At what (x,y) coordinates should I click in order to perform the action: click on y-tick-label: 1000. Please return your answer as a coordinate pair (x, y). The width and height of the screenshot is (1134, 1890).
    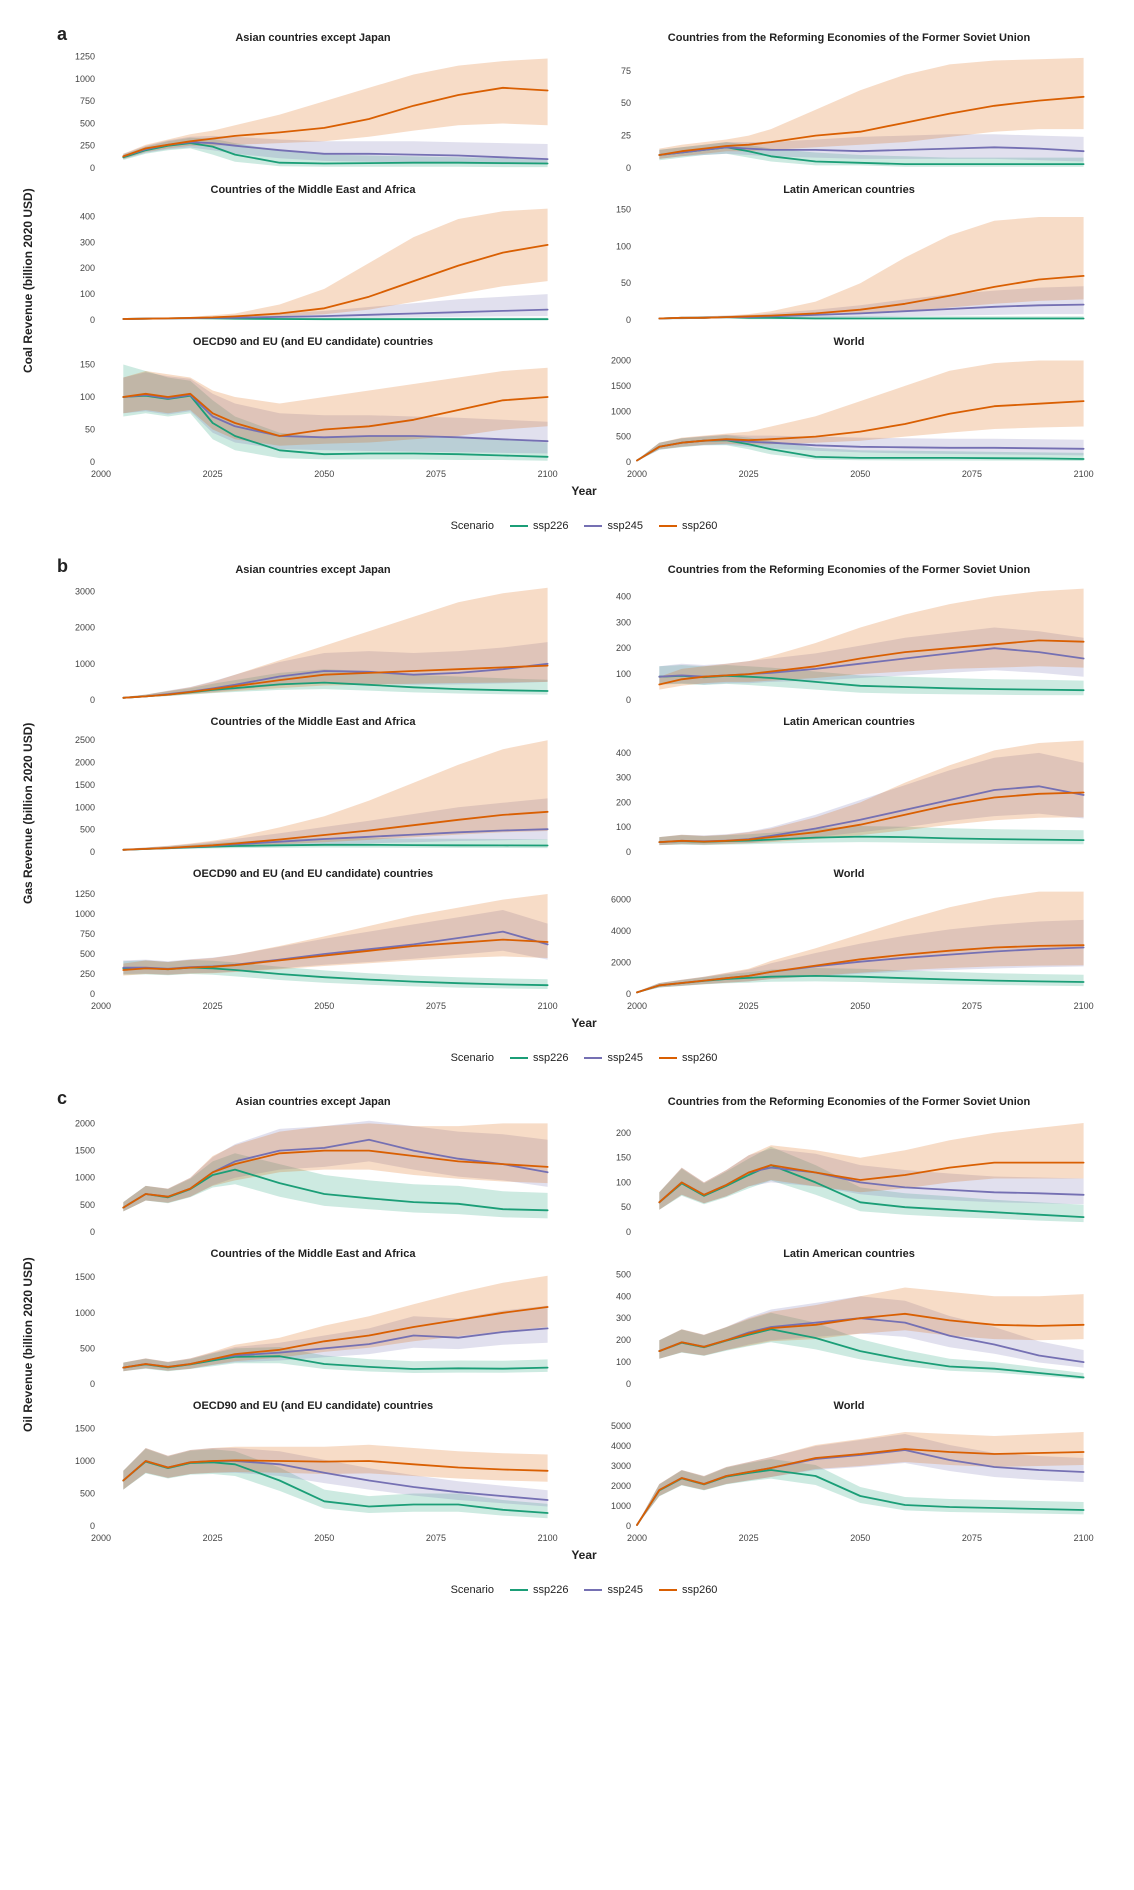
    Looking at the image, I should click on (621, 411).